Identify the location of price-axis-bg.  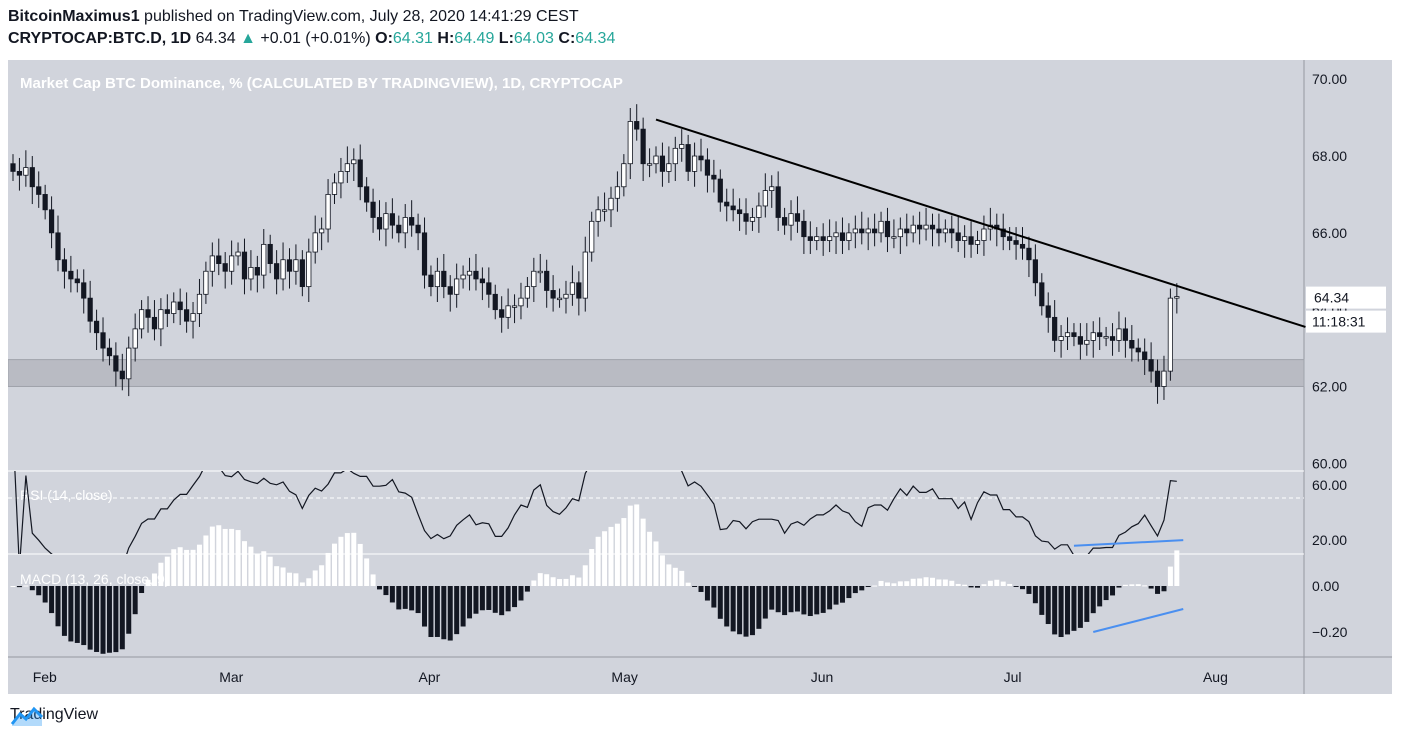
(1348, 377).